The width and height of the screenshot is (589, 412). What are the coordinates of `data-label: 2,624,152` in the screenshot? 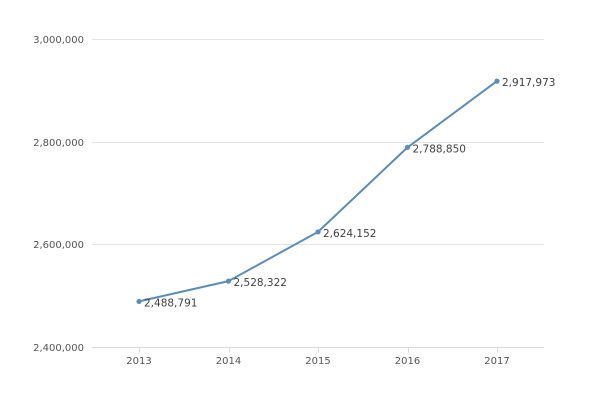 It's located at (349, 234).